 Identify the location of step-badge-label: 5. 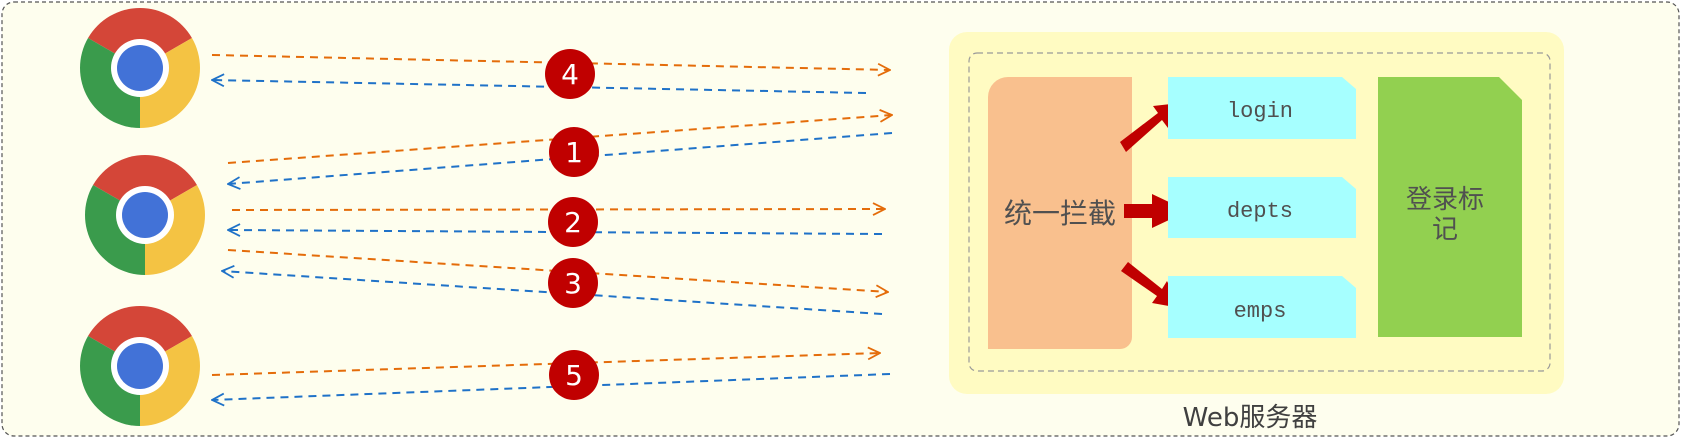
(574, 375).